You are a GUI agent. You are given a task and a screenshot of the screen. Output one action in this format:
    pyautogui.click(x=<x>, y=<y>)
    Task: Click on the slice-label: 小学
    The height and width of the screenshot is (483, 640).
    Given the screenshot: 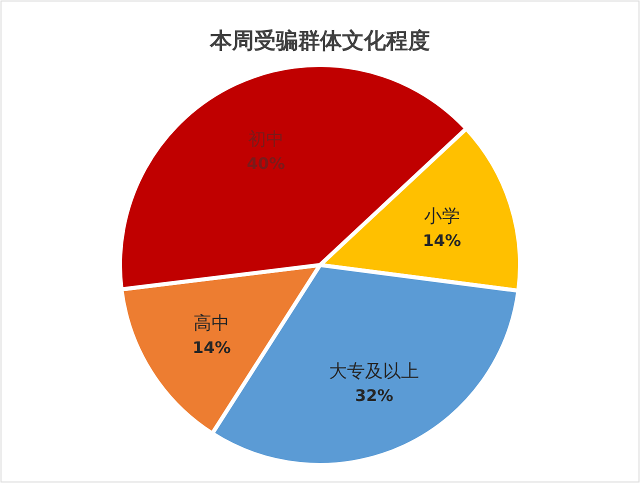 What is the action you would take?
    pyautogui.click(x=442, y=216)
    